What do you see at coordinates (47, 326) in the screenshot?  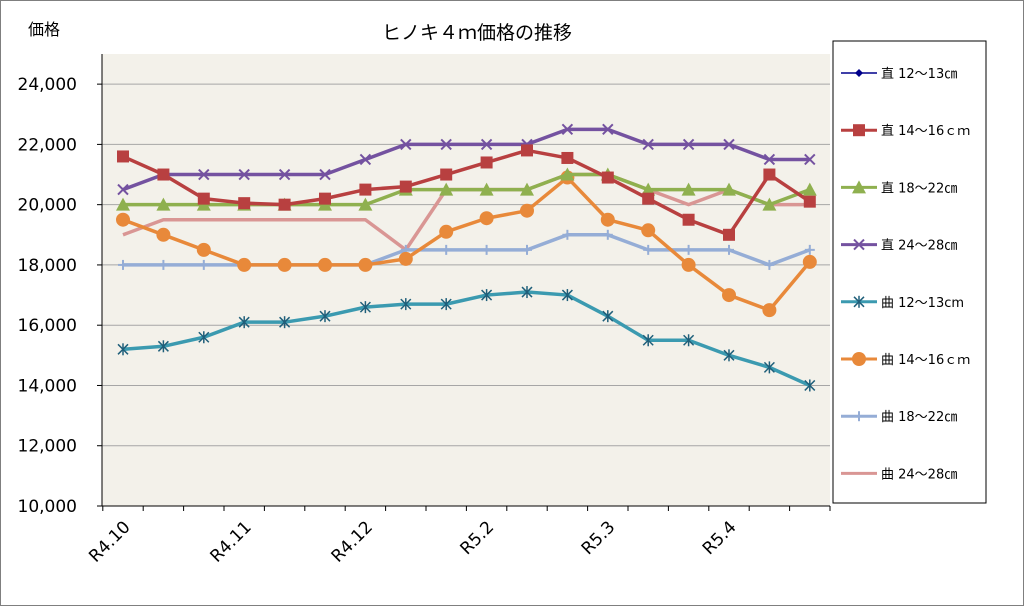 I see `y-tick-label: 16,000` at bounding box center [47, 326].